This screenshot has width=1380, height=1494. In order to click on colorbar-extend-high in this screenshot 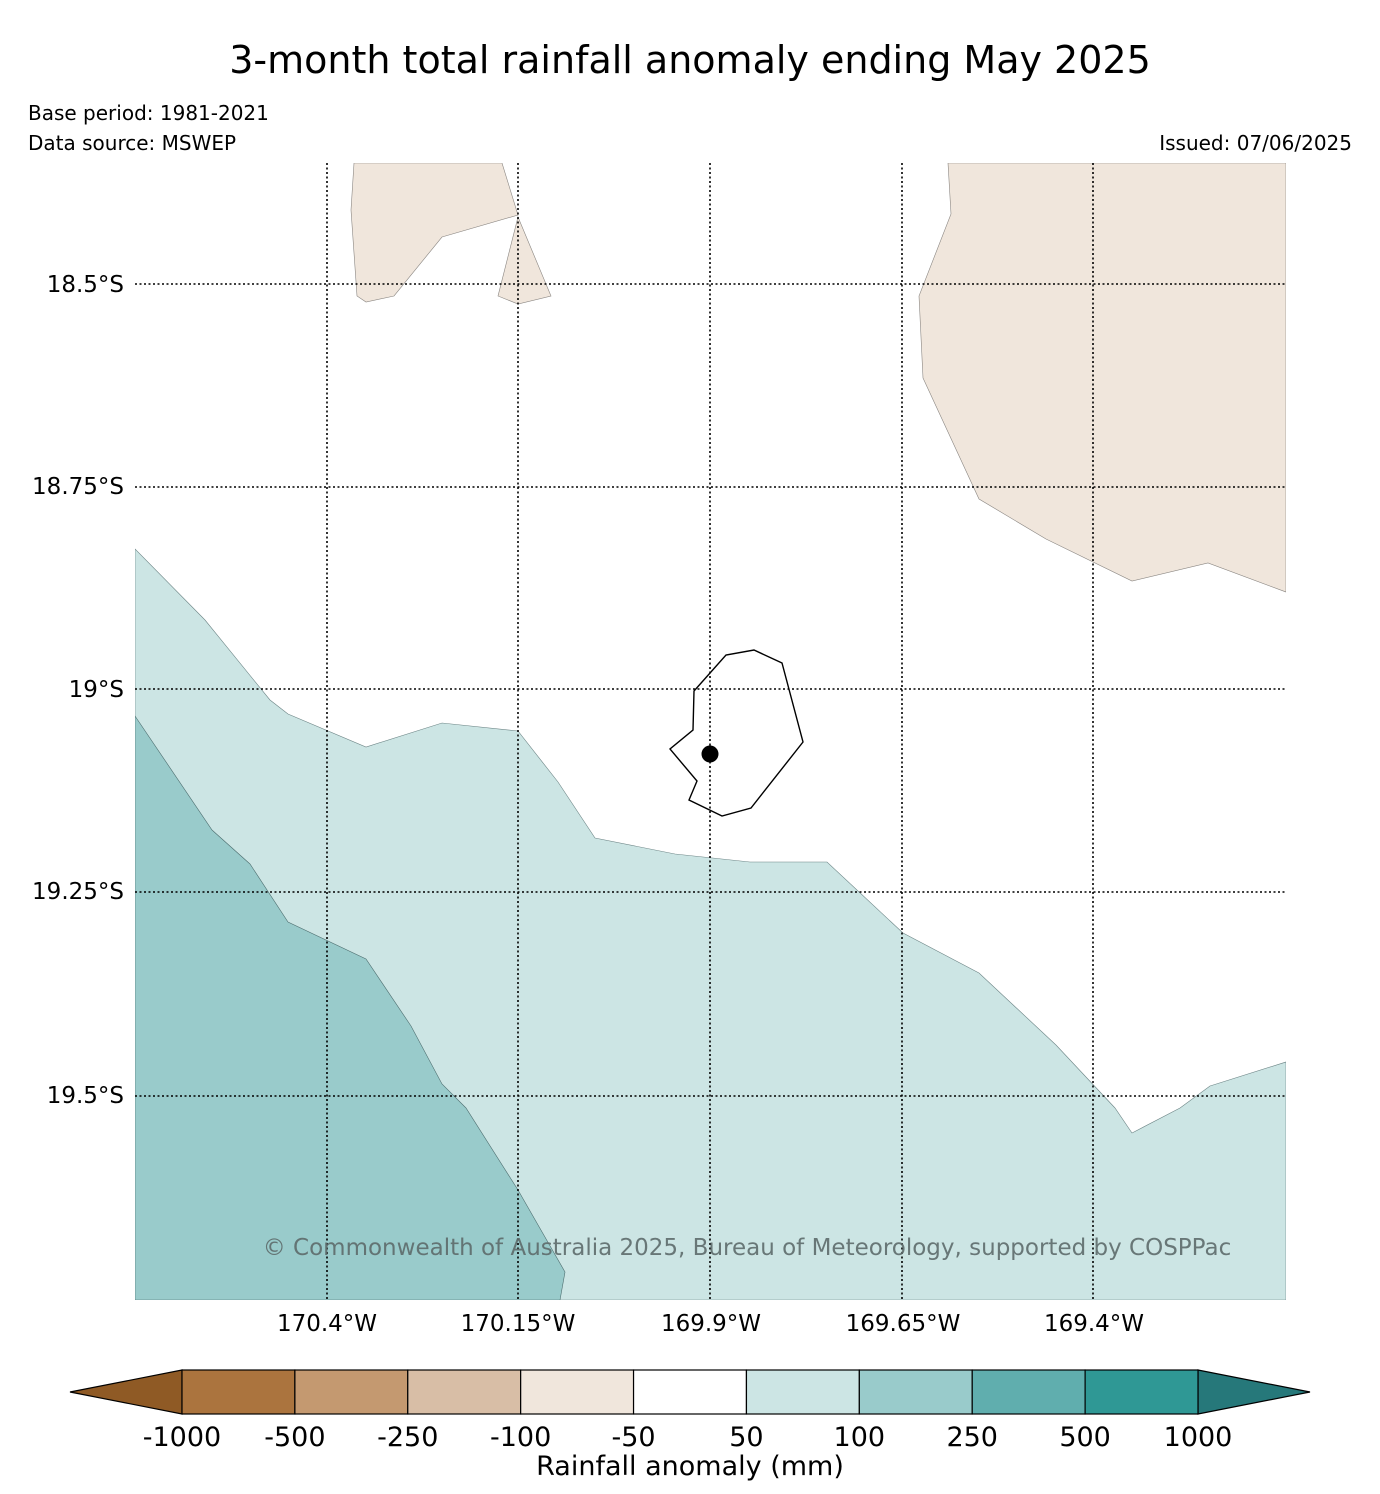, I will do `click(1254, 1392)`.